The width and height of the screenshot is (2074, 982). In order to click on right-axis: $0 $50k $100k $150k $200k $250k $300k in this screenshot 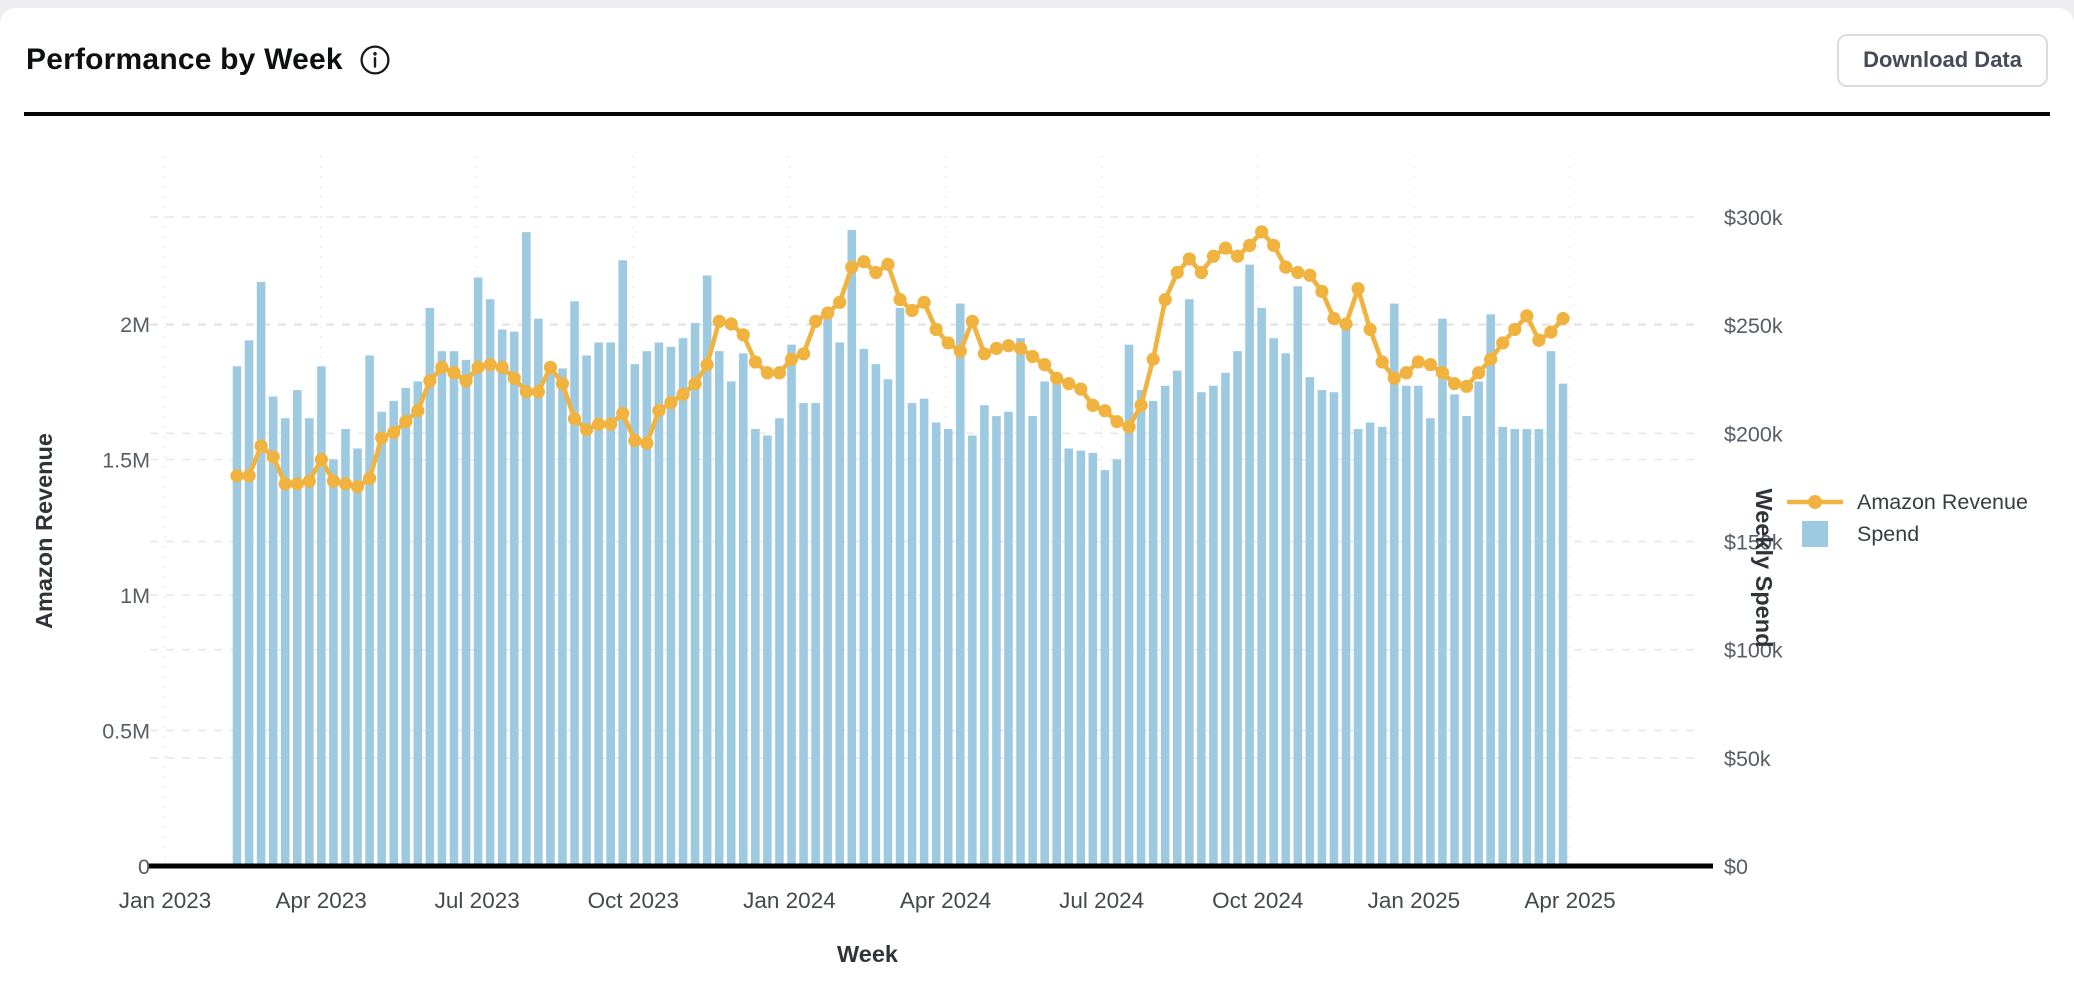, I will do `click(1753, 542)`.